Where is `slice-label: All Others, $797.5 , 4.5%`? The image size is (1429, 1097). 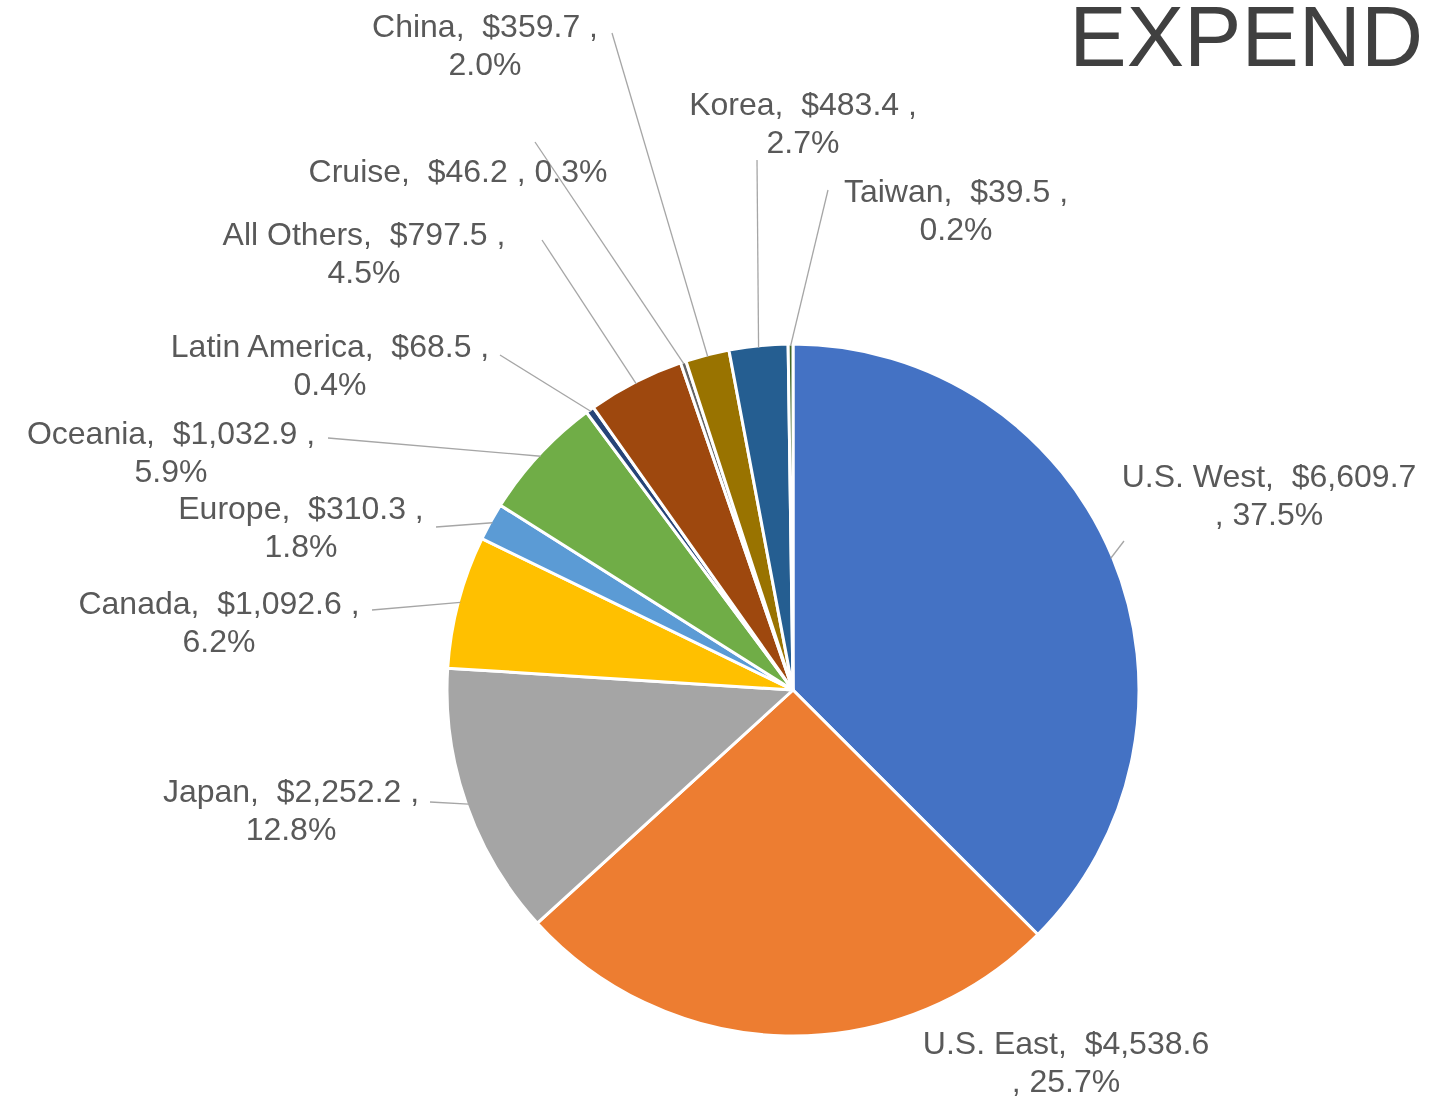
slice-label: All Others, $797.5 , 4.5% is located at coordinates (364, 252).